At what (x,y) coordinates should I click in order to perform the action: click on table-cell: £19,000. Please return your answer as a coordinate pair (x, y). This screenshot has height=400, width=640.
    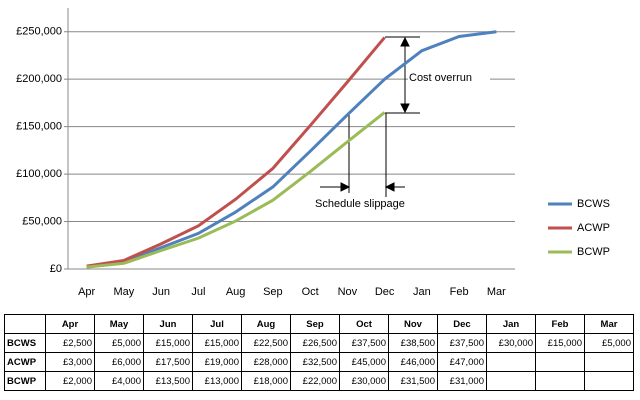
    Looking at the image, I should click on (217, 362).